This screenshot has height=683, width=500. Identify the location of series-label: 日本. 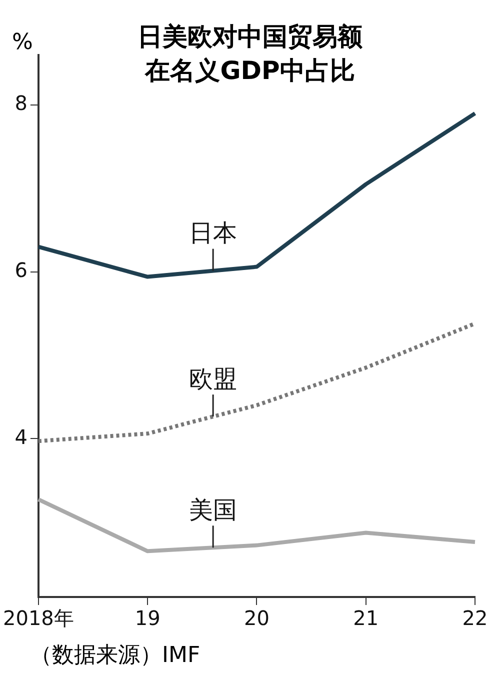
(213, 233).